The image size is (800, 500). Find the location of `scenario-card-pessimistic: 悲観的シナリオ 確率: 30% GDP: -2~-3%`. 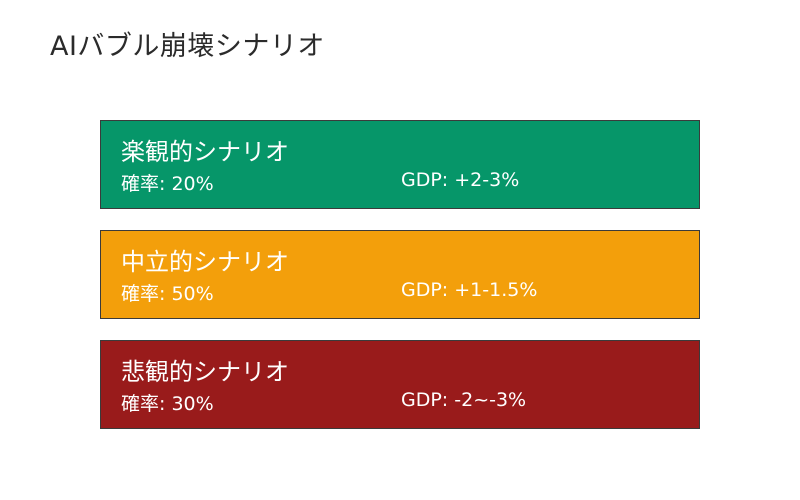

scenario-card-pessimistic: 悲観的シナリオ 確率: 30% GDP: -2~-3% is located at coordinates (400, 384).